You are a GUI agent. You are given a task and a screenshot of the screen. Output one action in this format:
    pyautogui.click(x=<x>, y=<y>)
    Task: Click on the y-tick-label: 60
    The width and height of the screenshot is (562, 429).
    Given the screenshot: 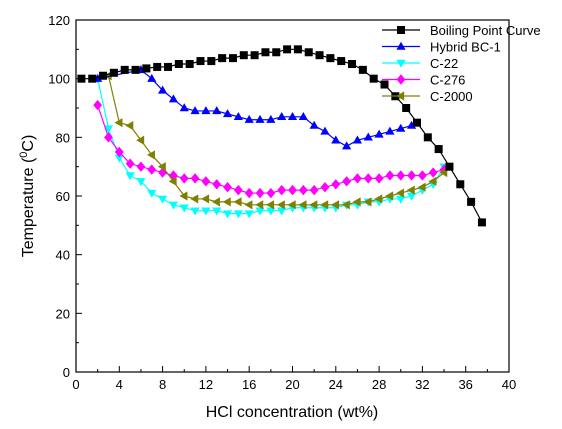 What is the action you would take?
    pyautogui.click(x=63, y=196)
    